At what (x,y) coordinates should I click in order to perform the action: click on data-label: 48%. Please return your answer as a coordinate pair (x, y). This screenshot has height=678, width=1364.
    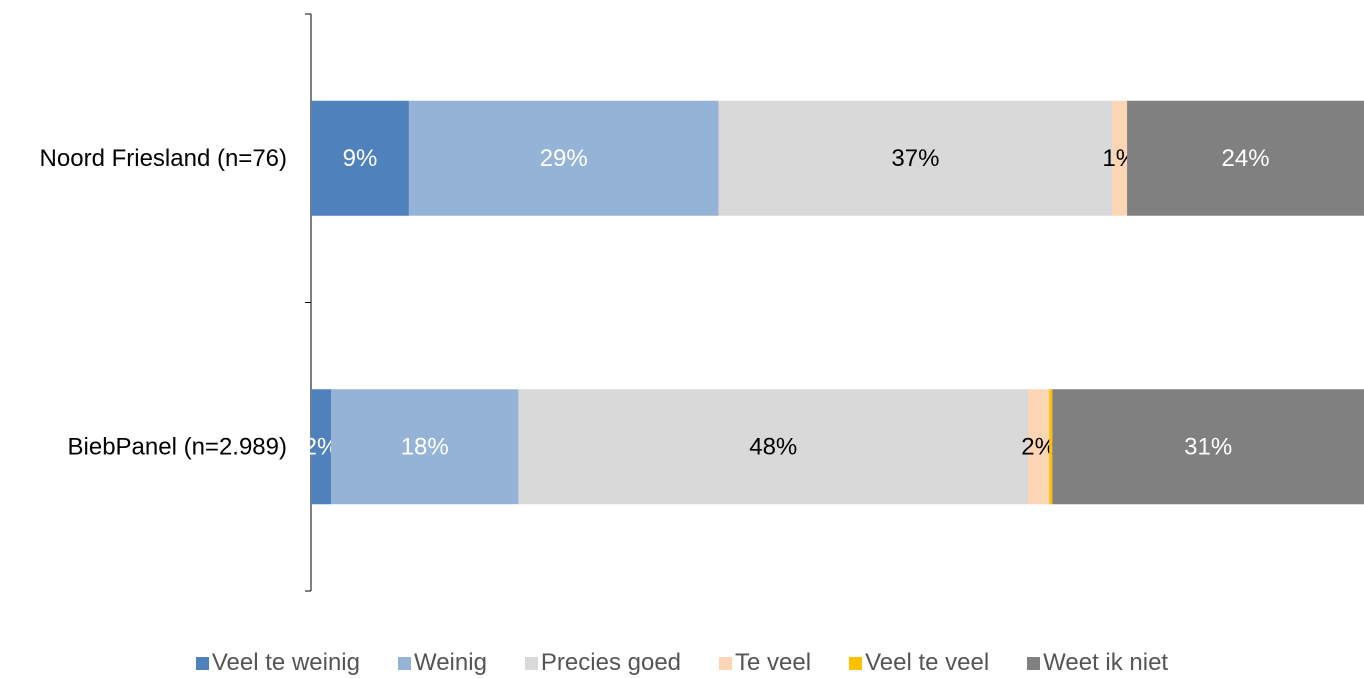
    Looking at the image, I should click on (773, 446).